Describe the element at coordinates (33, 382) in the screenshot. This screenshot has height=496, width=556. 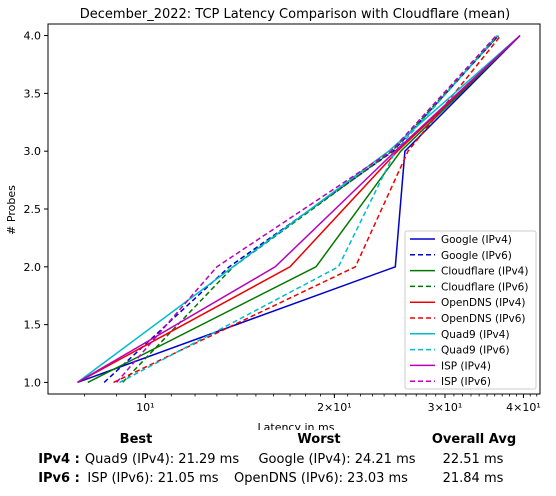
I see `y-tick-label: 1.0` at that location.